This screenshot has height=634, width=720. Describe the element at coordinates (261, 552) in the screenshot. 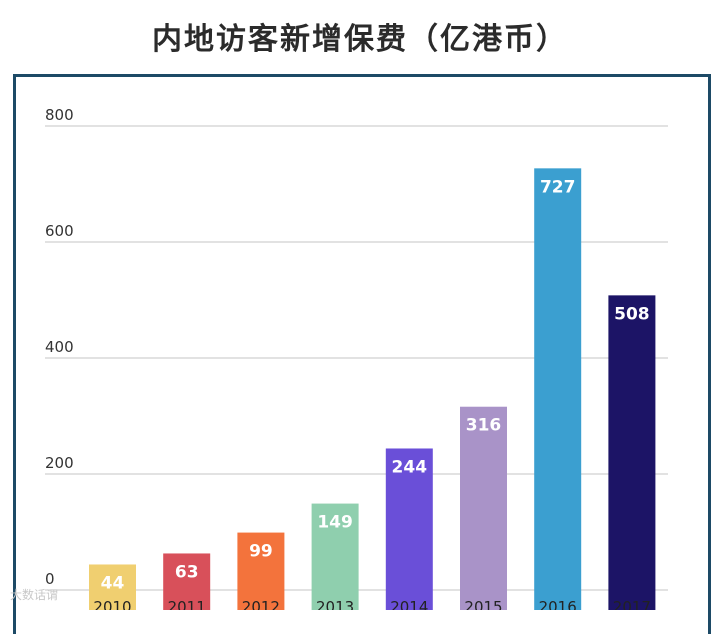

I see `value-label-2012: 99` at that location.